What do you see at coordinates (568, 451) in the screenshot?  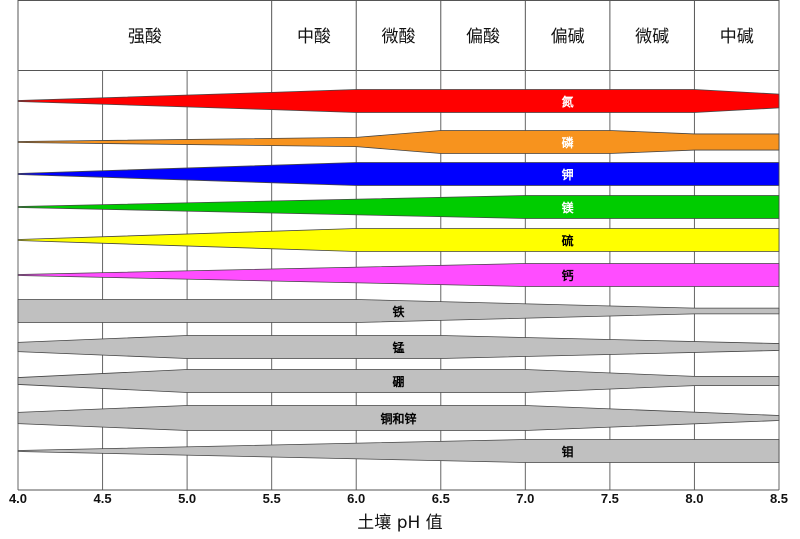 I see `band-label: 钼` at bounding box center [568, 451].